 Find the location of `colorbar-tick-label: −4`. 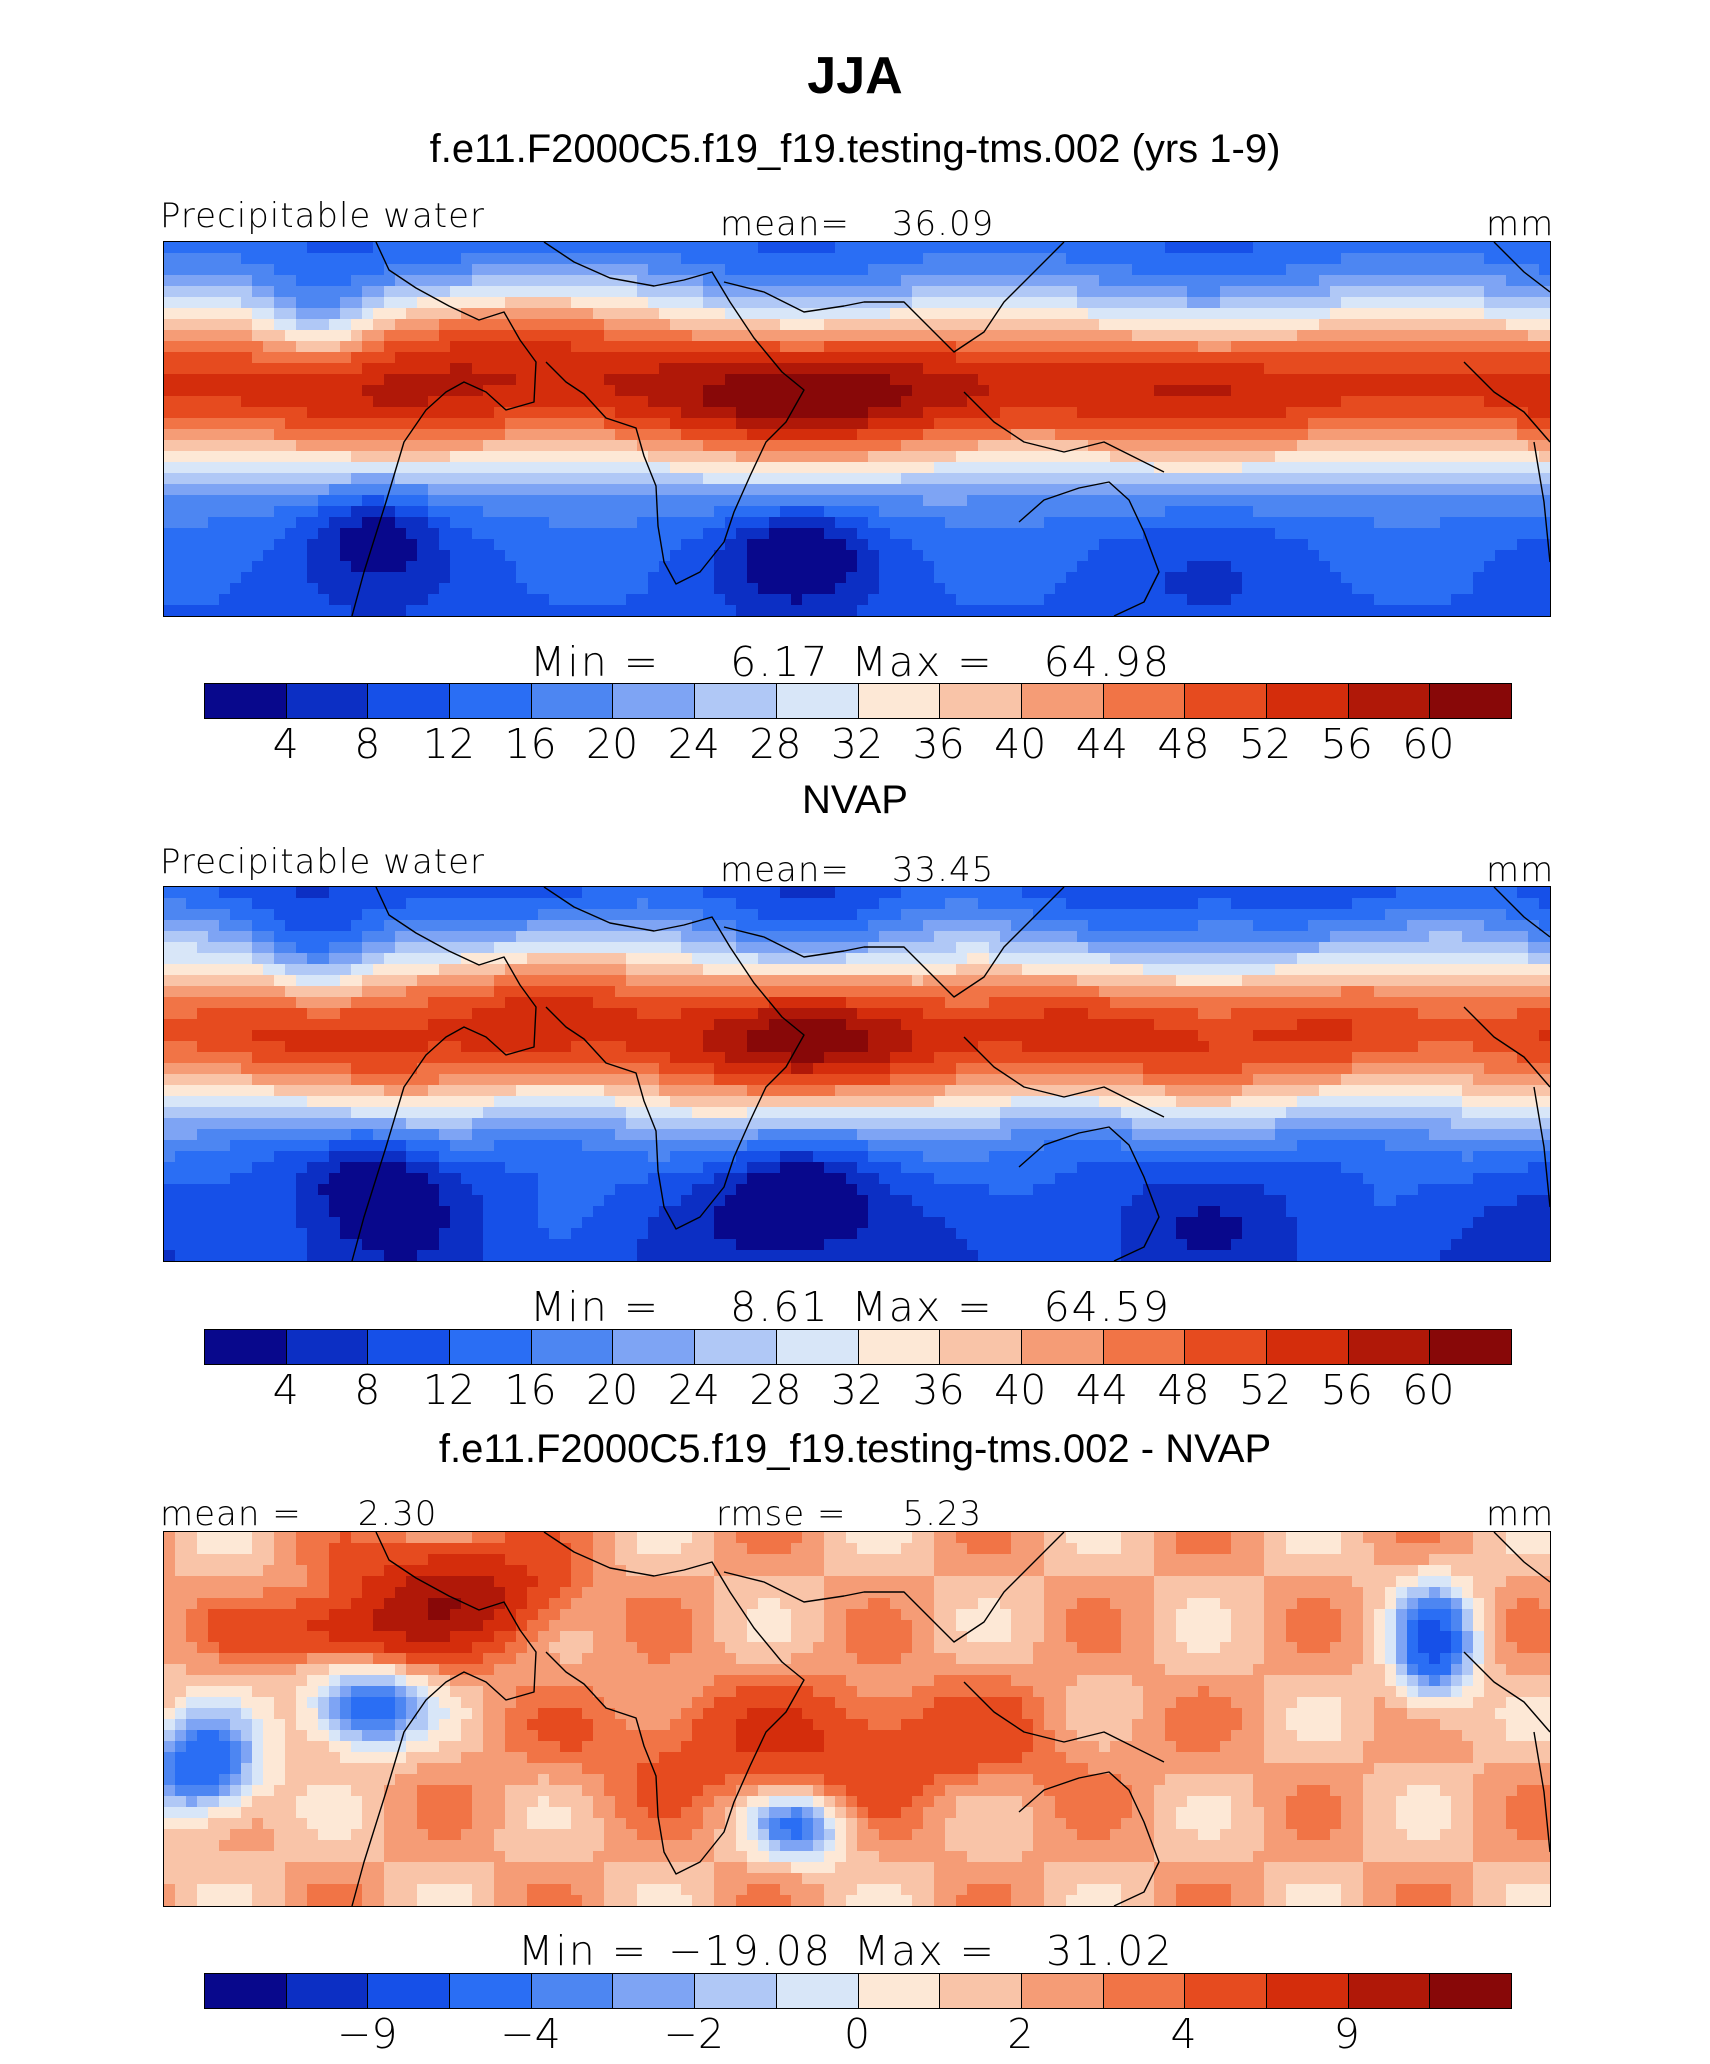

colorbar-tick-label: −4 is located at coordinates (530, 2034).